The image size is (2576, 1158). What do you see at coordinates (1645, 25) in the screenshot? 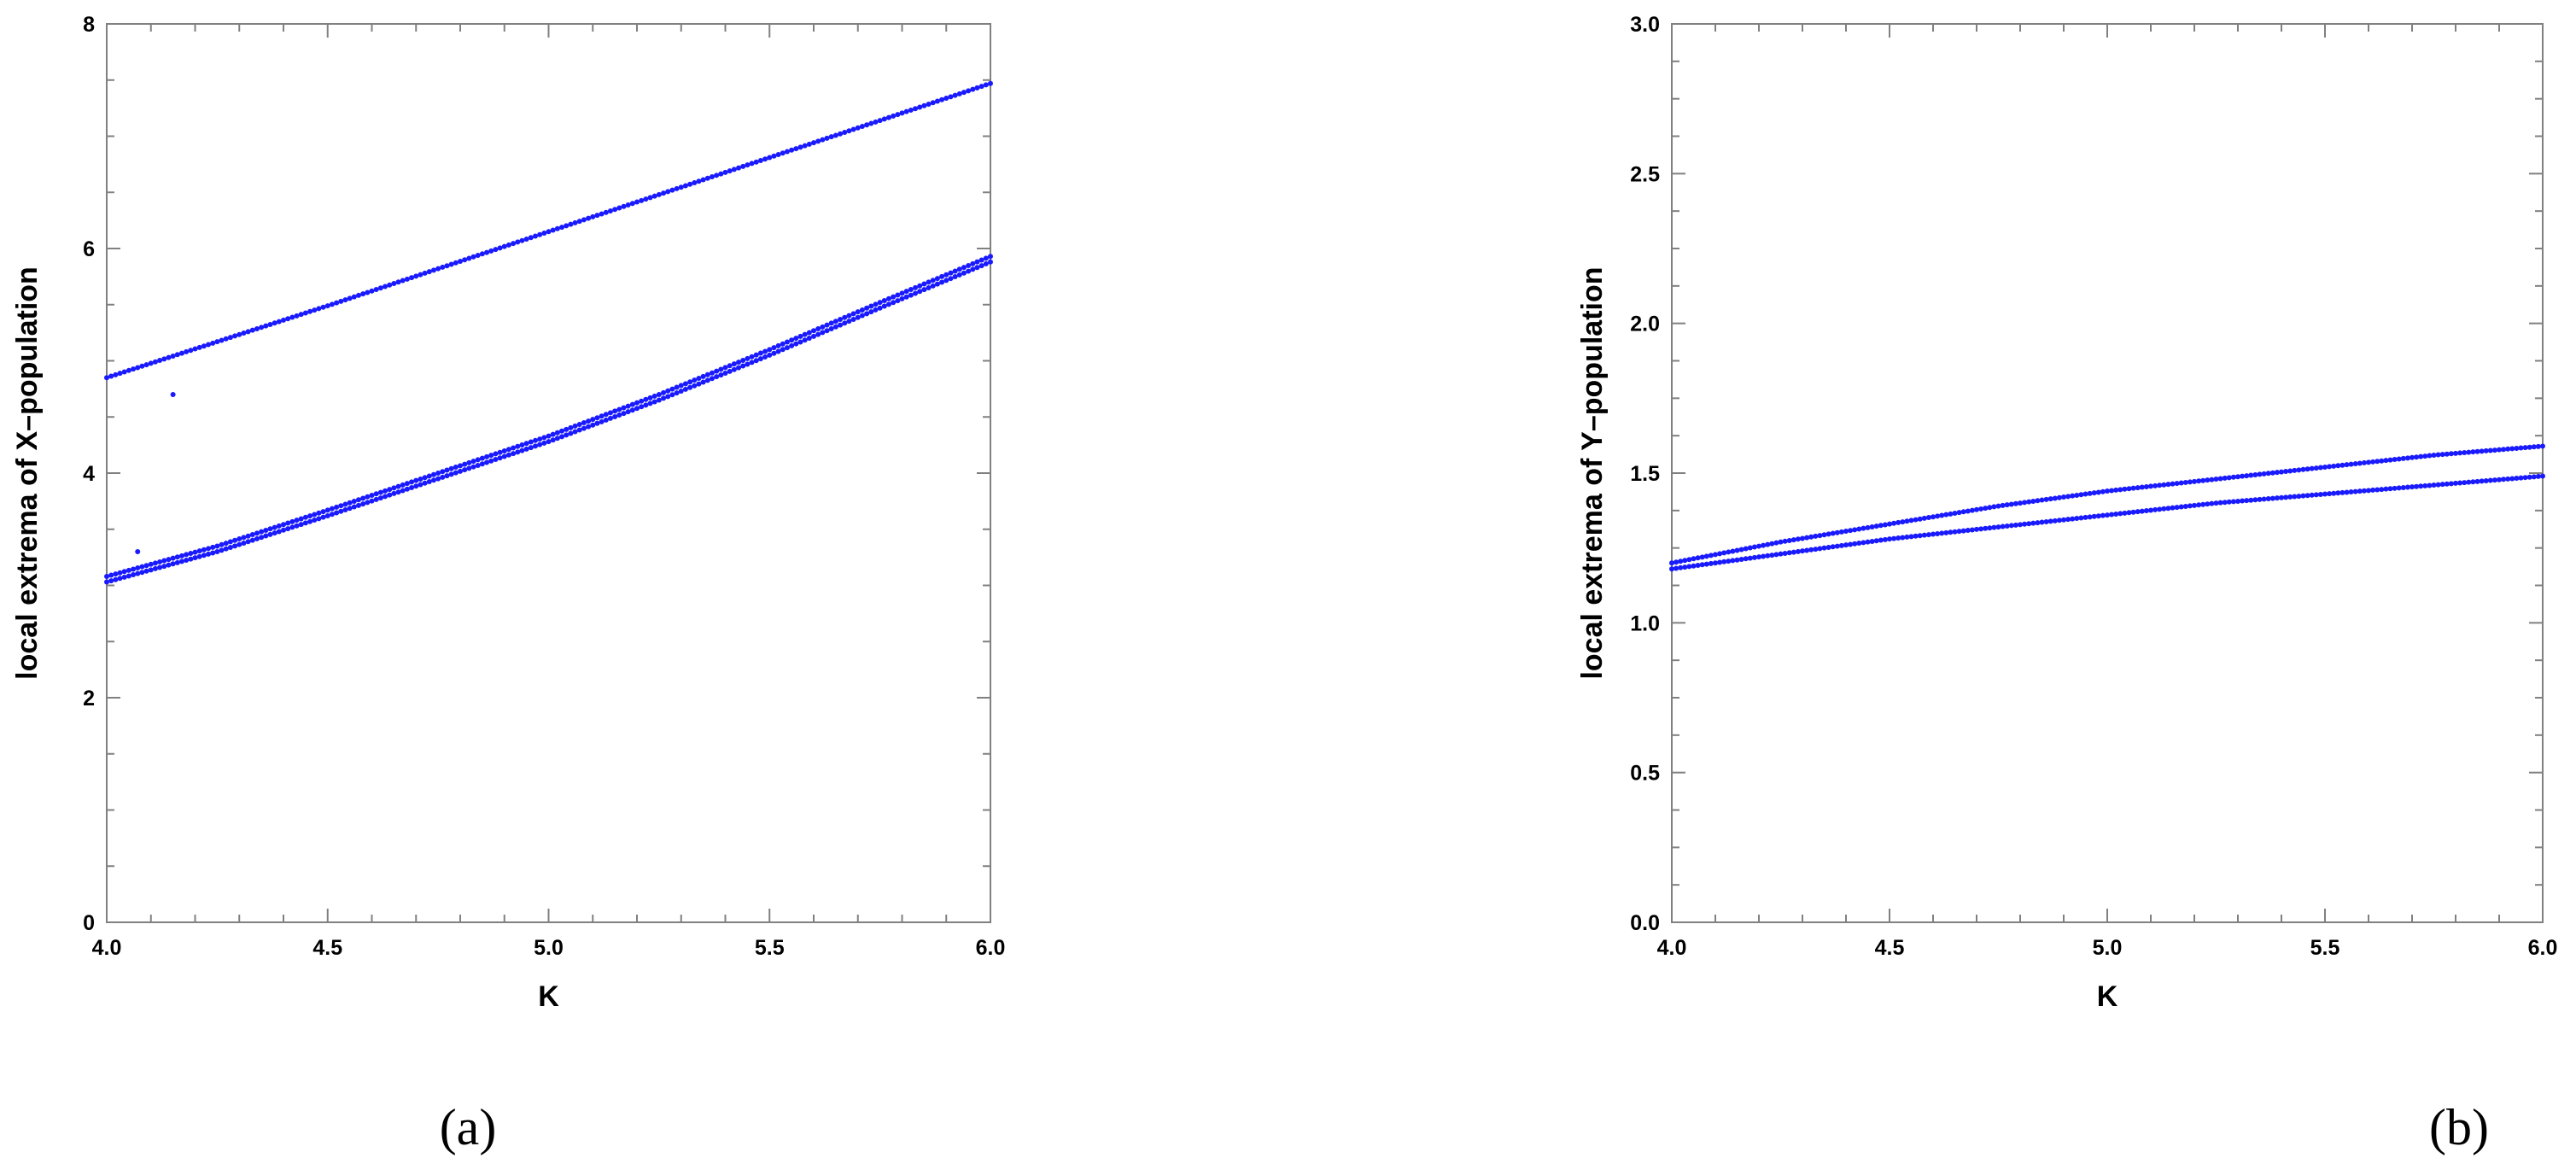
I see `y-tick-label: 3.0` at bounding box center [1645, 25].